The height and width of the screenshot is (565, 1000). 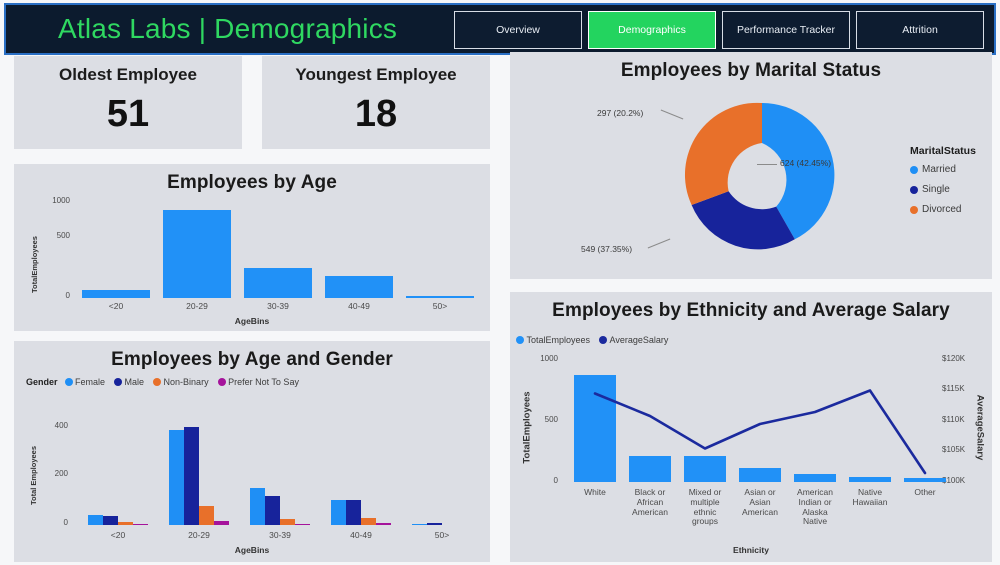 I want to click on bar-gender-20-29-female, so click(x=176, y=477).